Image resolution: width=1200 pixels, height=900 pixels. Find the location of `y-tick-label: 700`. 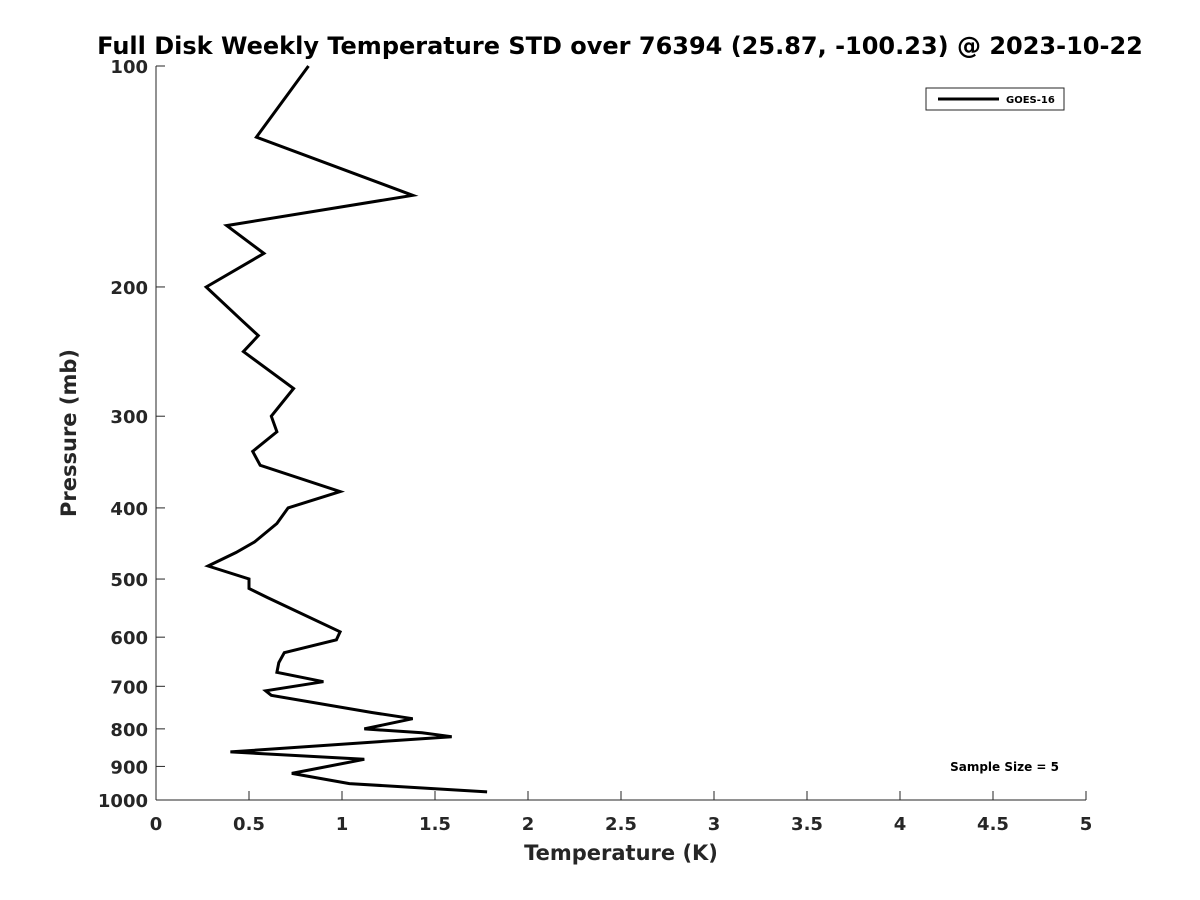

y-tick-label: 700 is located at coordinates (129, 687).